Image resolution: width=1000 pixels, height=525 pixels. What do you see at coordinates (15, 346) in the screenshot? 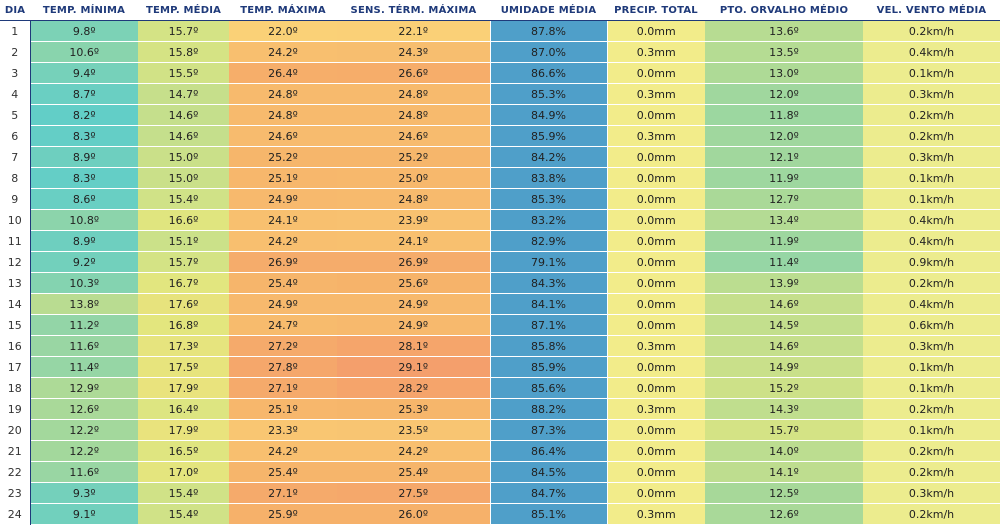
I see `cell-dia: 16` at bounding box center [15, 346].